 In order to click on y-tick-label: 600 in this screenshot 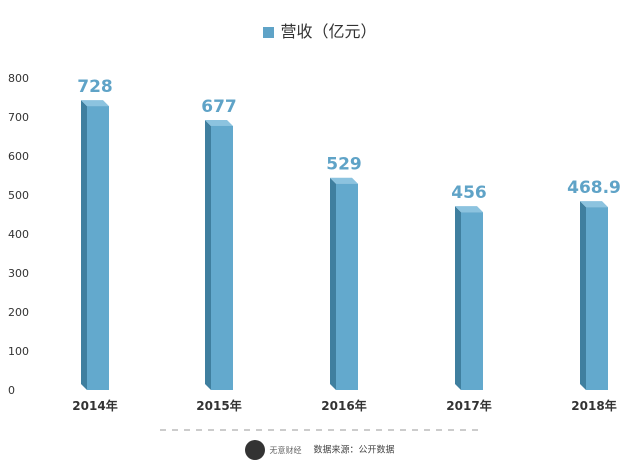, I will do `click(18, 156)`.